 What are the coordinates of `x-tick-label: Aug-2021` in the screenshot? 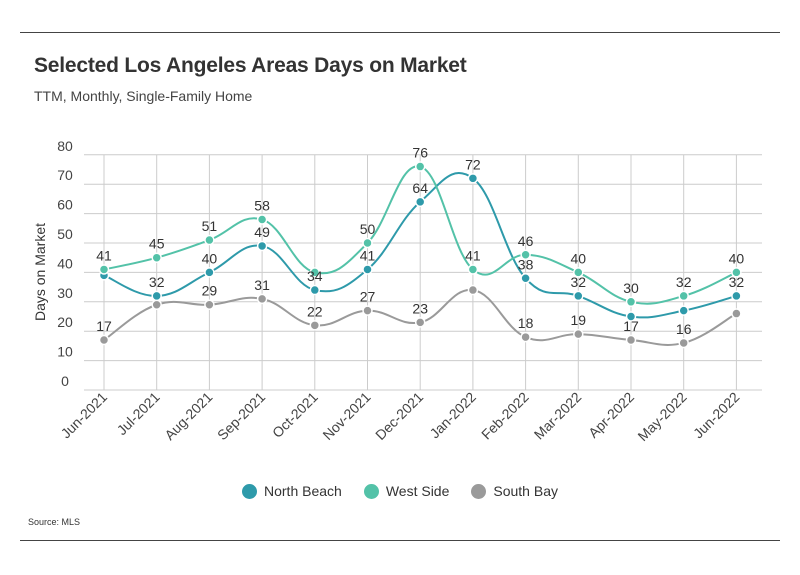 It's located at (188, 416).